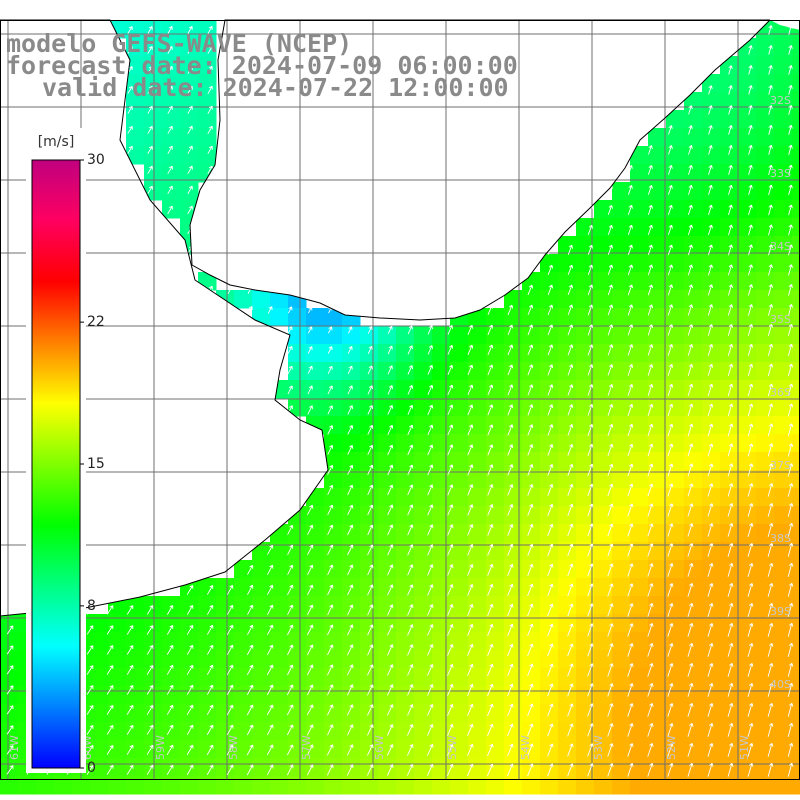  Describe the element at coordinates (785, 25) in the screenshot. I see `land-mass` at that location.